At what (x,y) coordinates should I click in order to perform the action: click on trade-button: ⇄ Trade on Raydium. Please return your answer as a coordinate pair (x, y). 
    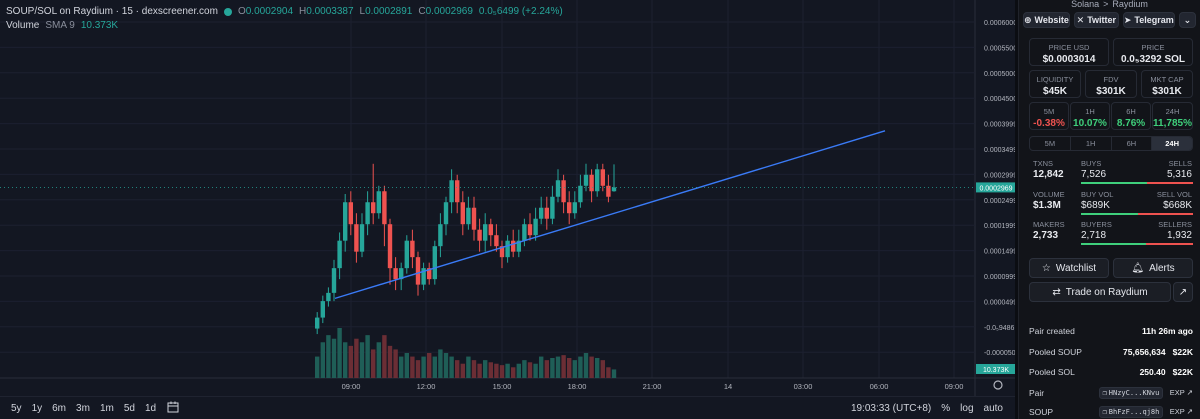
    Looking at the image, I should click on (1100, 292).